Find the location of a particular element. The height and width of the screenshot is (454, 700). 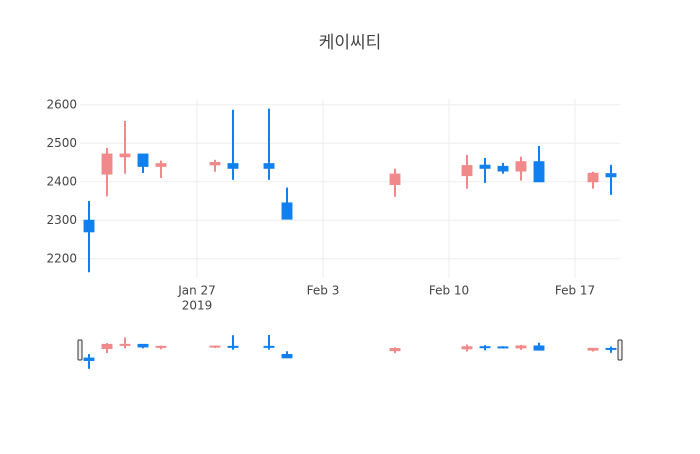

y-tick-label: 2400 is located at coordinates (61, 181).